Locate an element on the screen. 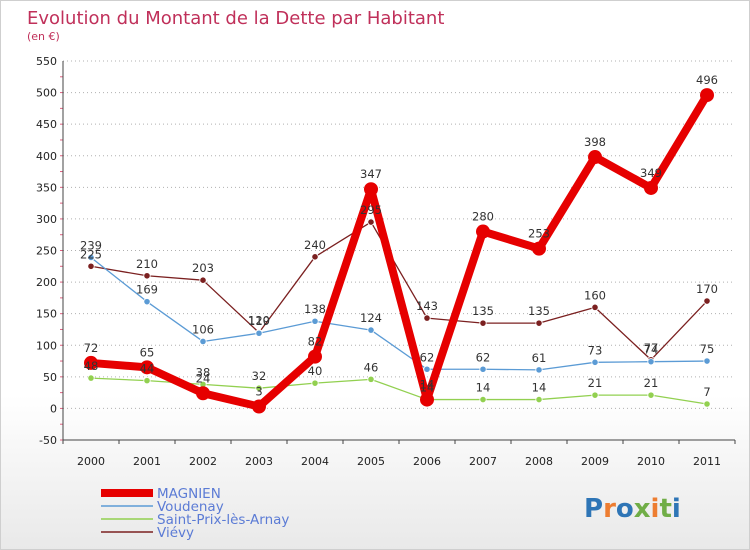 The width and height of the screenshot is (750, 550). x-tick-label: 2004 is located at coordinates (315, 461).